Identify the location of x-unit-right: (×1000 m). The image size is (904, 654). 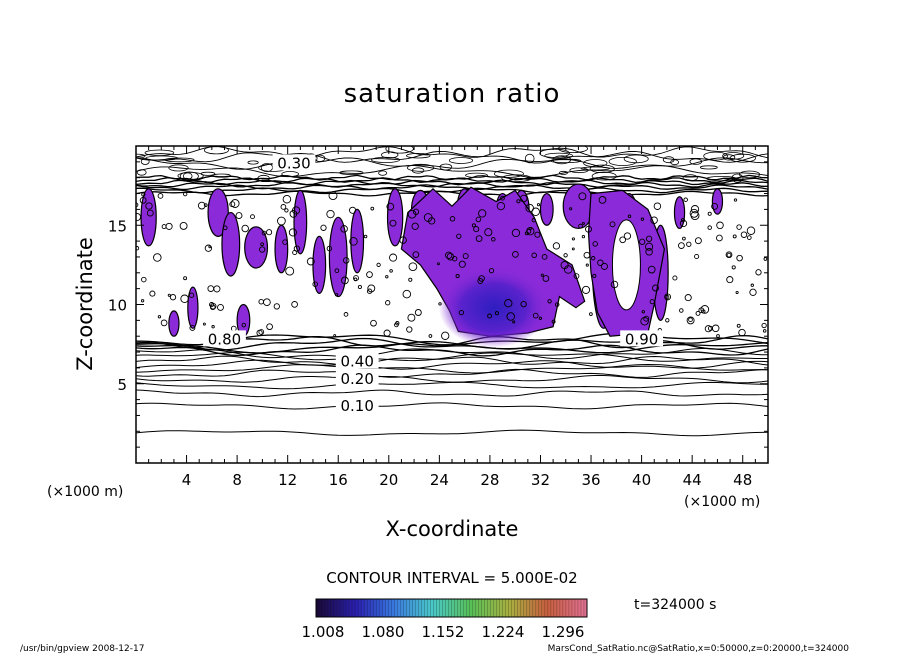
(722, 502).